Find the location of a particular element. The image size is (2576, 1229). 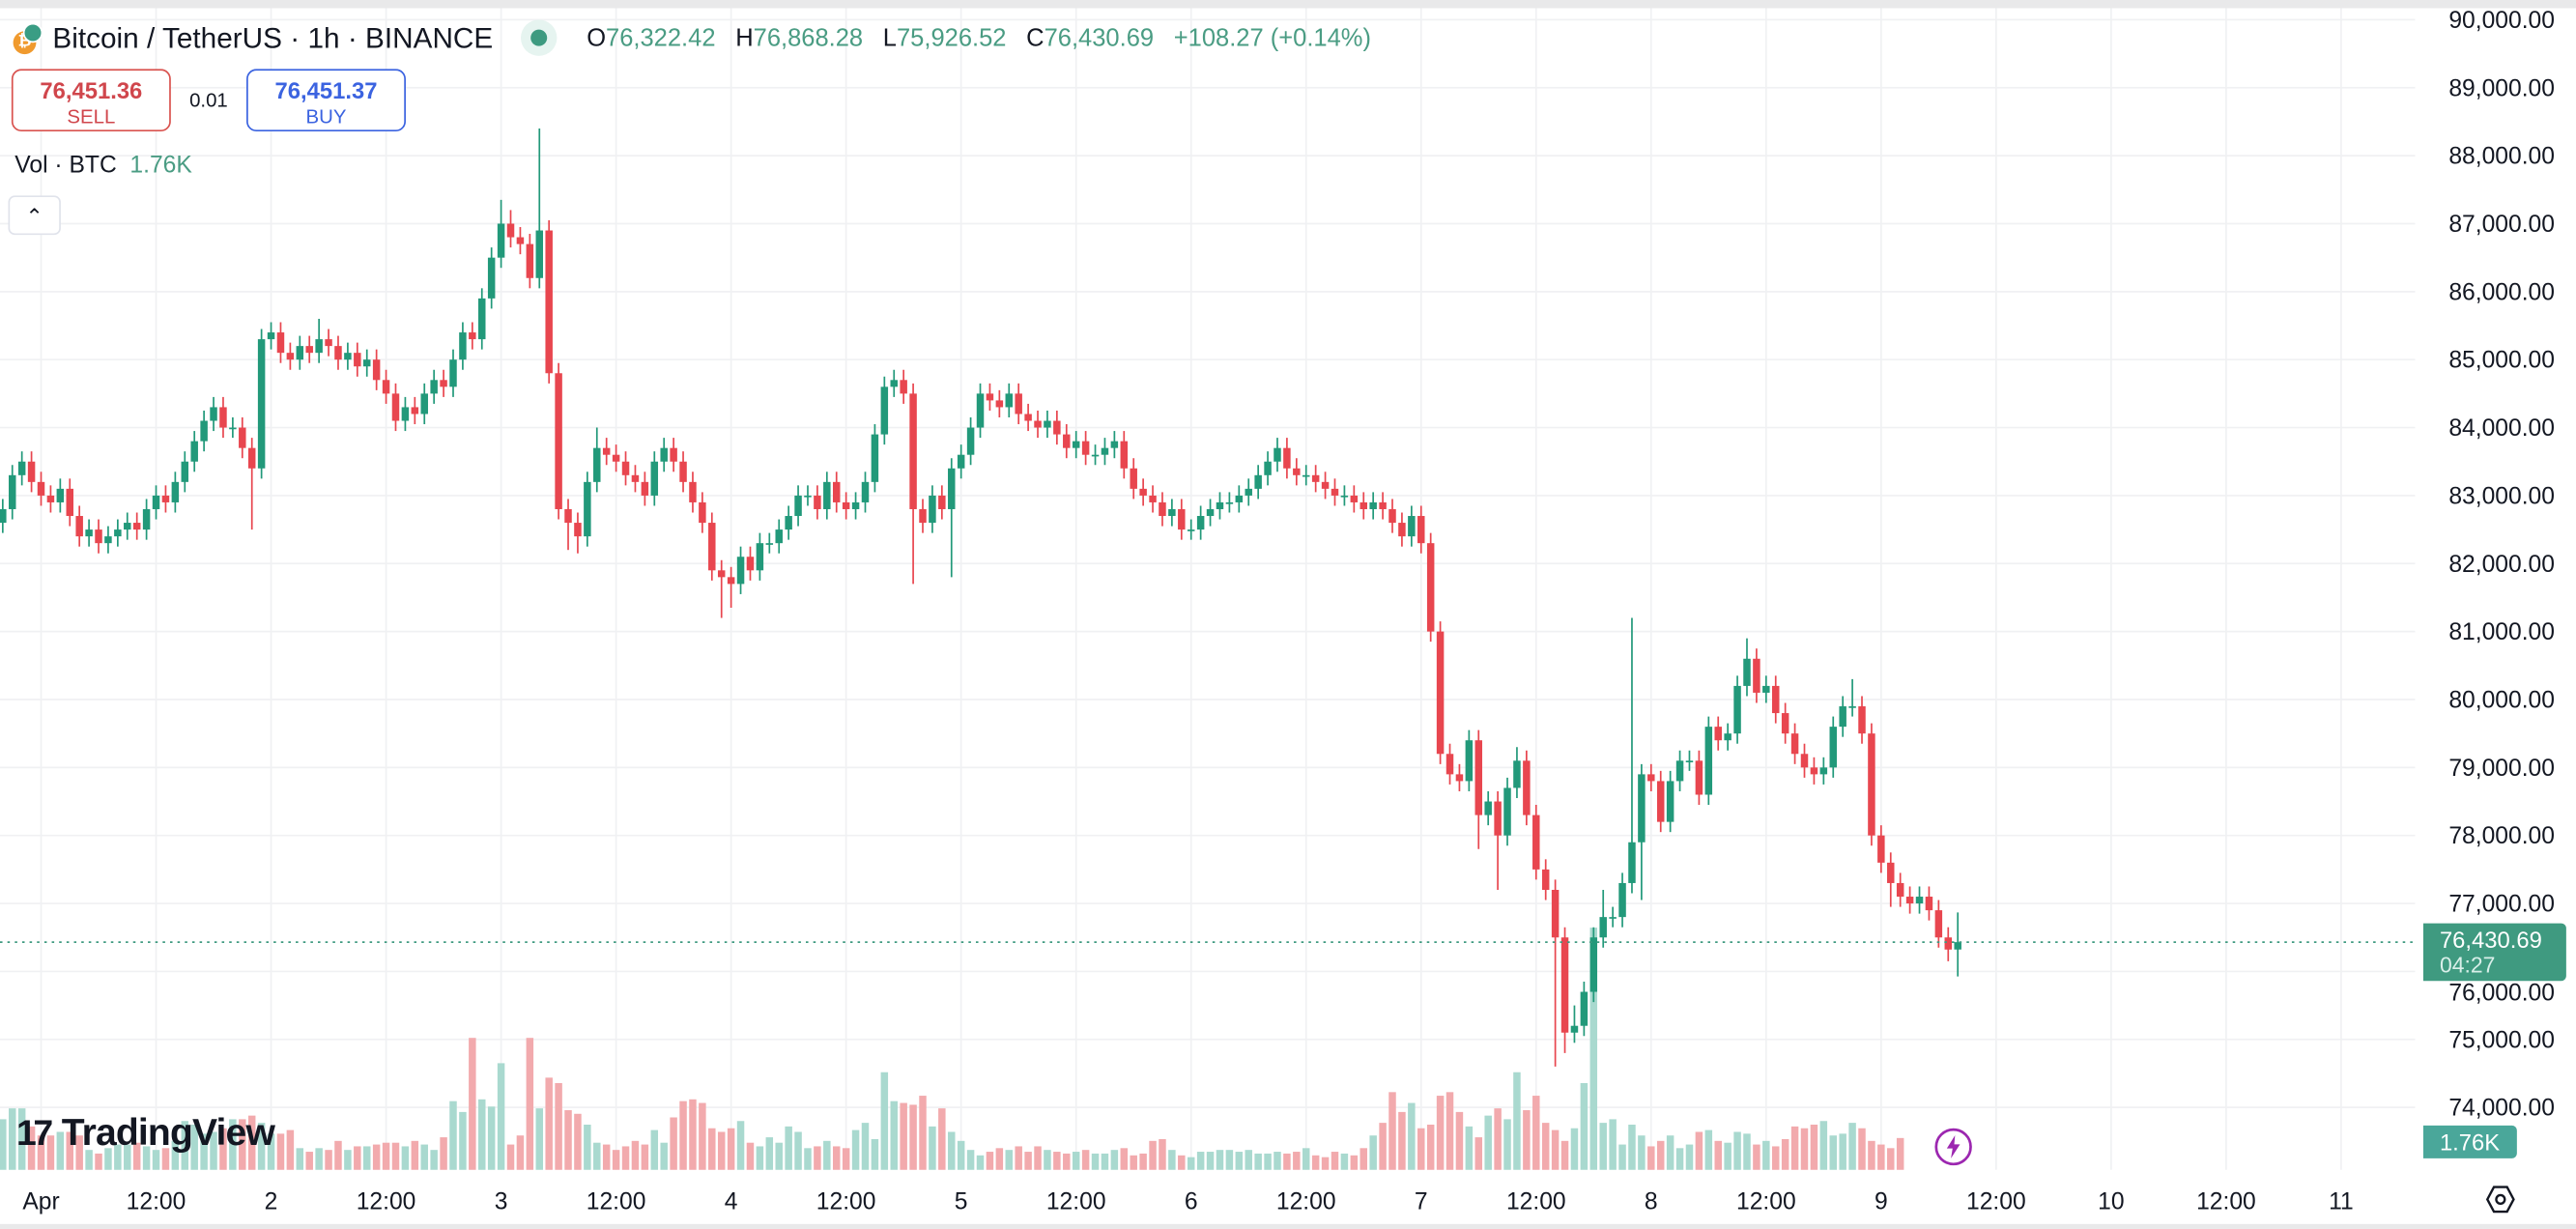

price-tick-label: 84,000.00 is located at coordinates (2502, 428).